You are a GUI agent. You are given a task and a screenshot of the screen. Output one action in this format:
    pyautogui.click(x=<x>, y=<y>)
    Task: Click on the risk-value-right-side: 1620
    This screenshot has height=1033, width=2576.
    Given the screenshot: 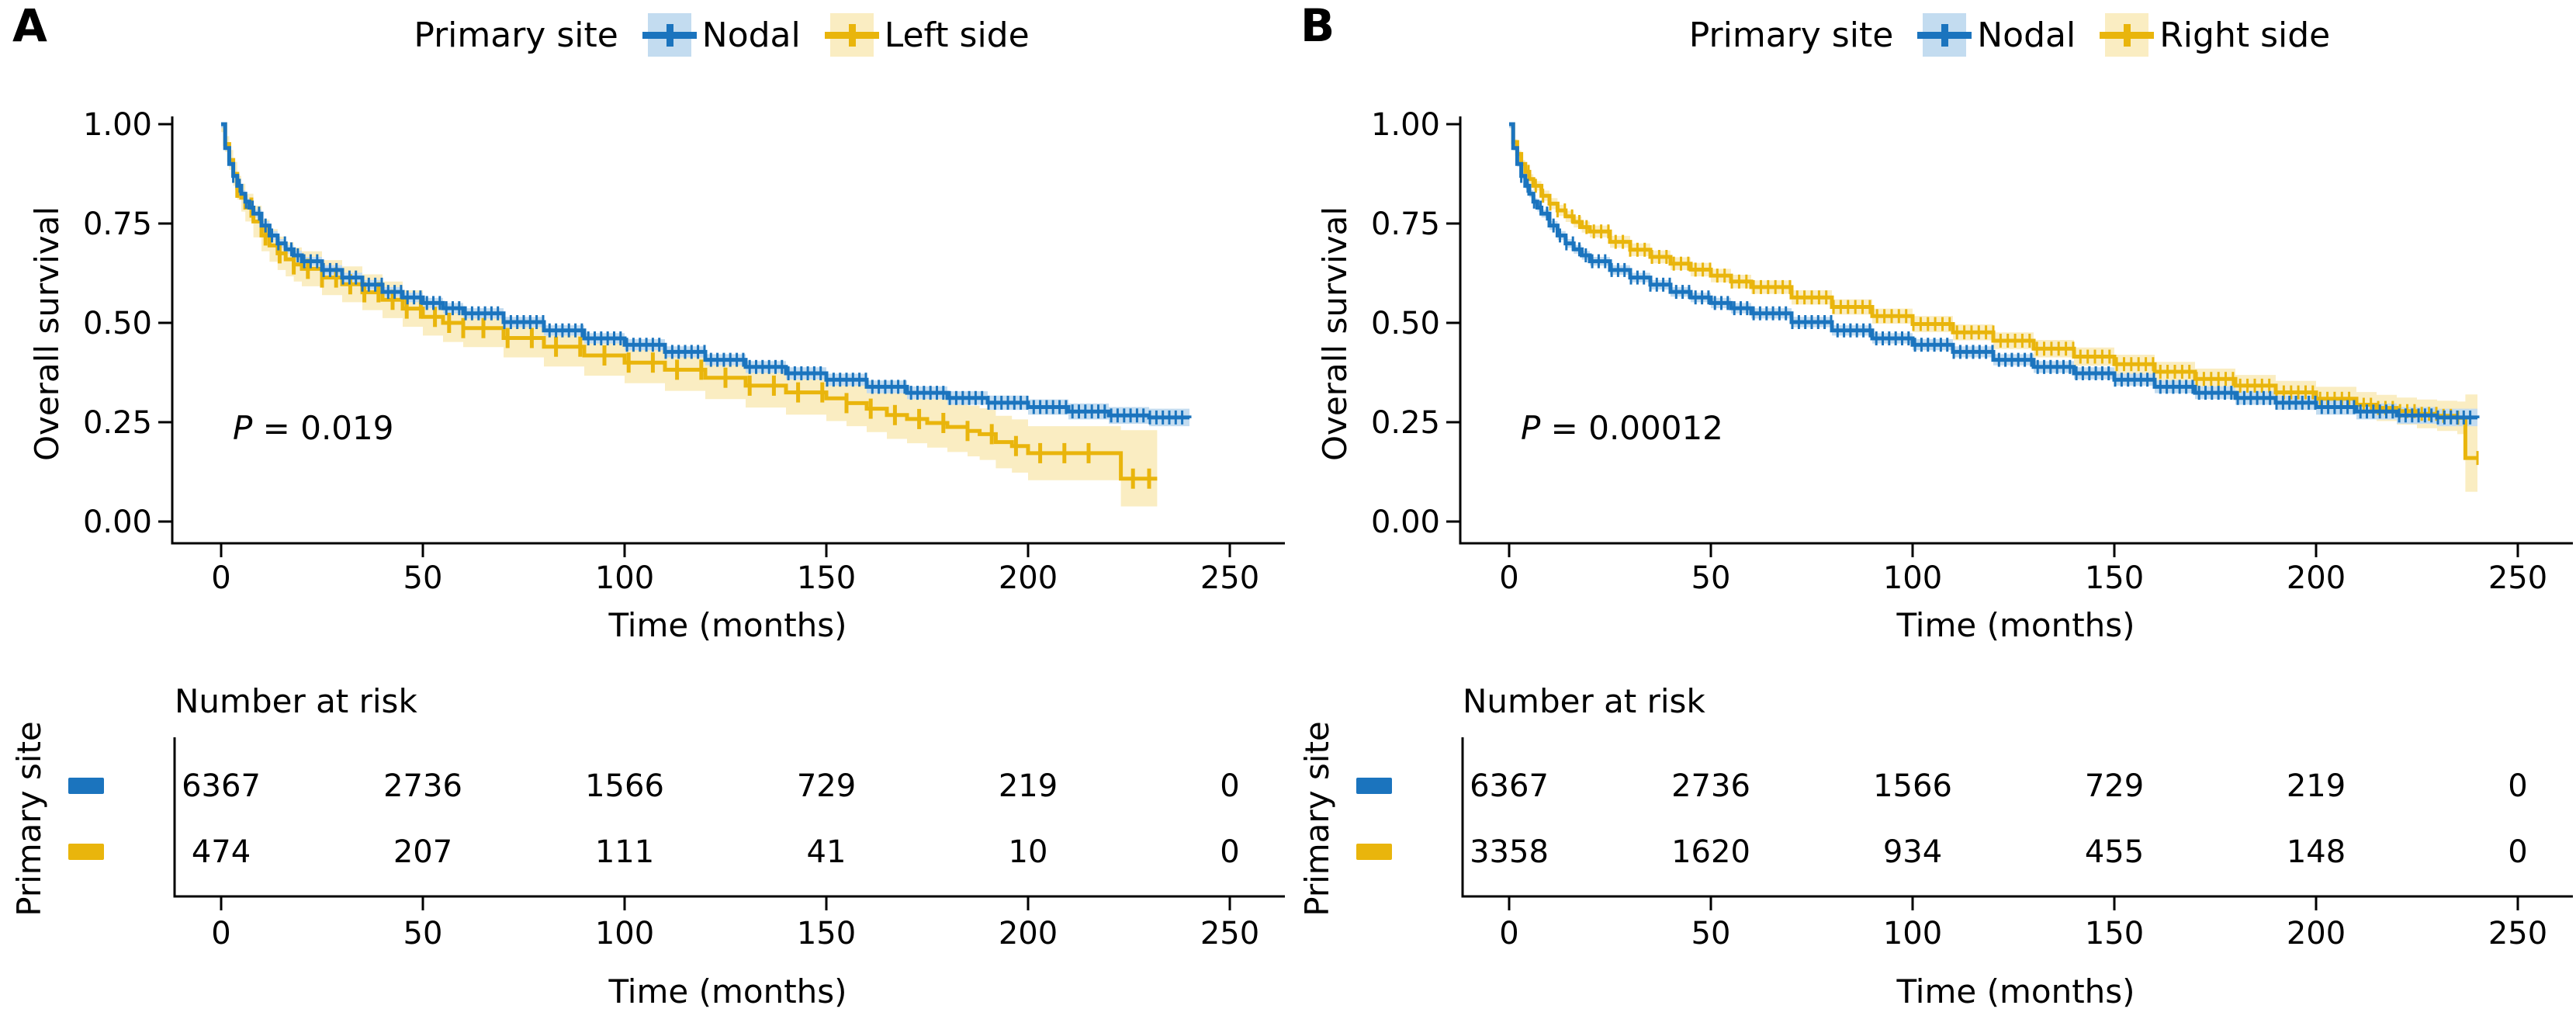 What is the action you would take?
    pyautogui.click(x=1710, y=852)
    